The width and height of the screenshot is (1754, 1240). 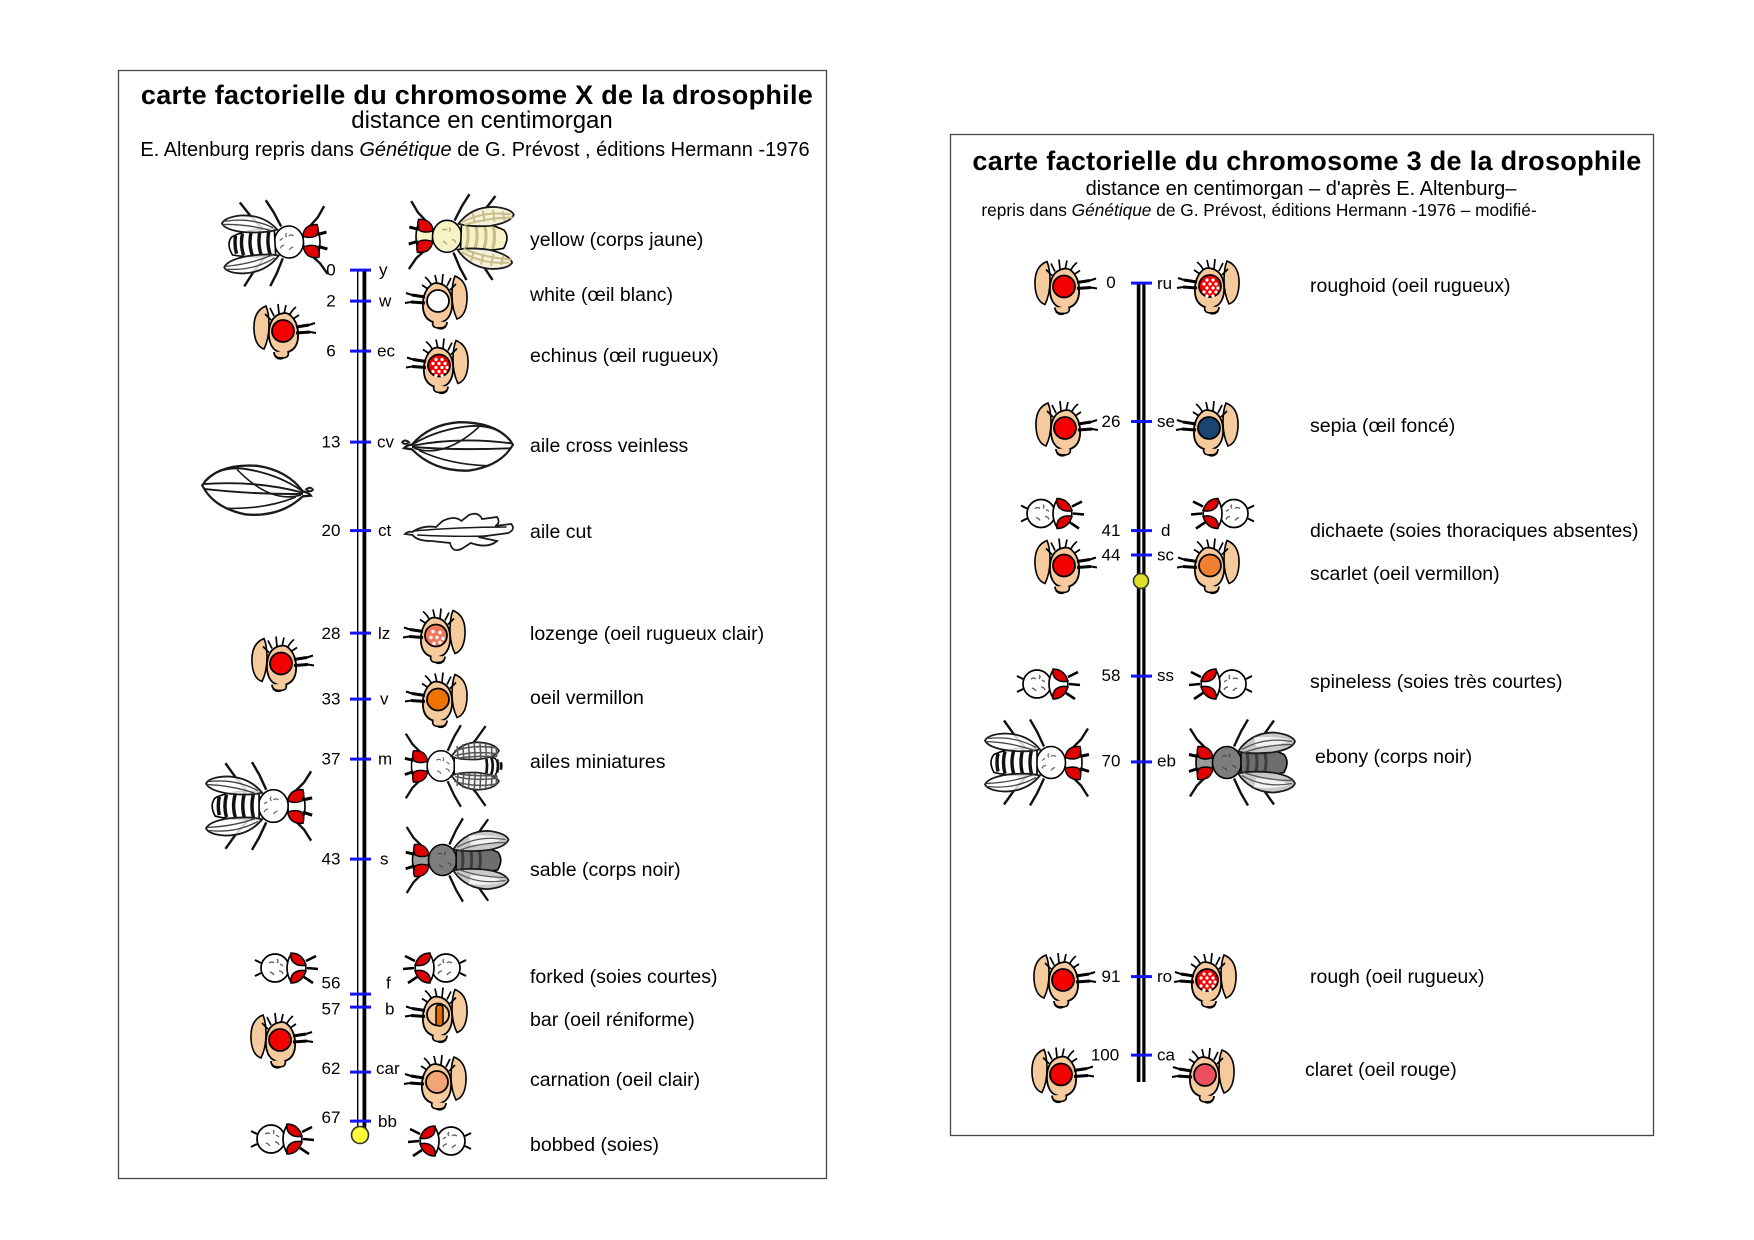 I want to click on svg-text: white (œil blanc), so click(x=601, y=295).